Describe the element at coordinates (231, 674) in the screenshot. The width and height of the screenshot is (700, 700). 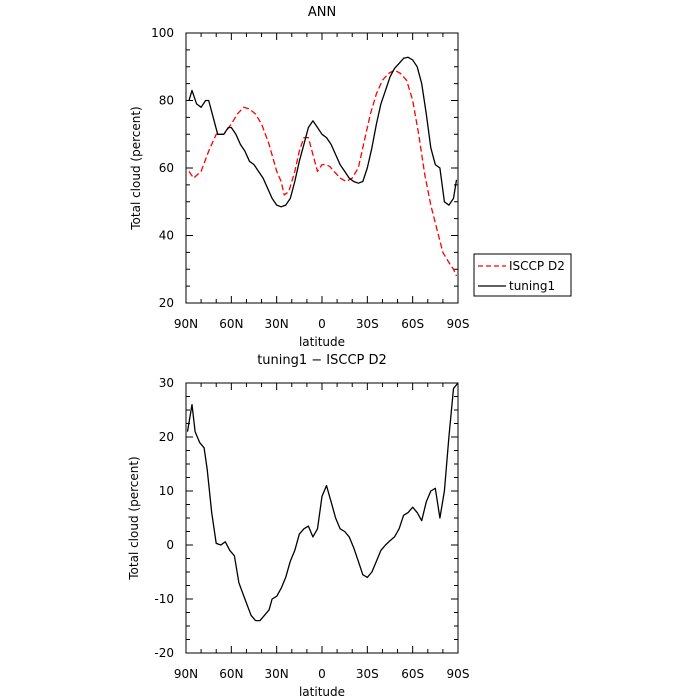
I see `bottom-x-tick-label: 60N` at that location.